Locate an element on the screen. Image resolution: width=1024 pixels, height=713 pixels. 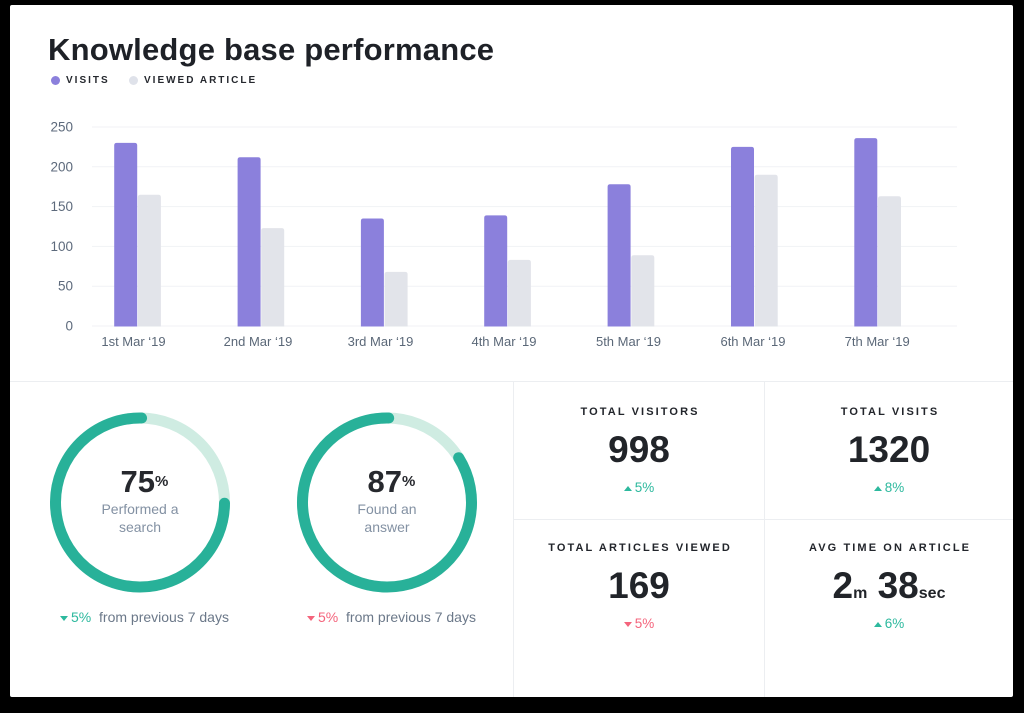
svg-text: 250 is located at coordinates (61, 127).